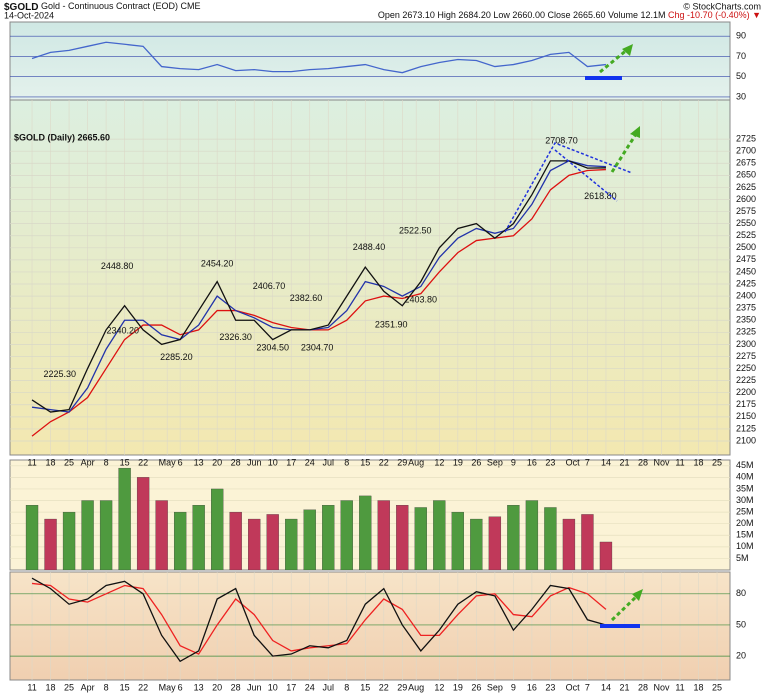 This screenshot has height=698, width=765. What do you see at coordinates (643, 687) in the screenshot?
I see `x-tick-label: 28` at bounding box center [643, 687].